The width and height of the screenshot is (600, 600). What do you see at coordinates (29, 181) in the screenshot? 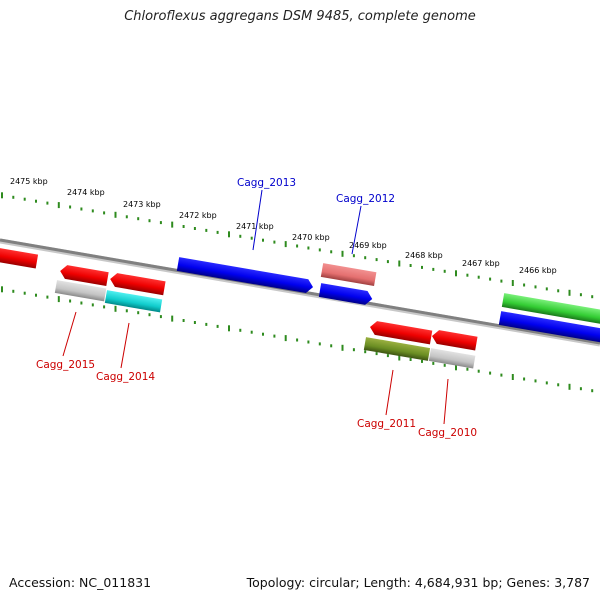
I see `tick-label: 2475 kbp` at bounding box center [29, 181].